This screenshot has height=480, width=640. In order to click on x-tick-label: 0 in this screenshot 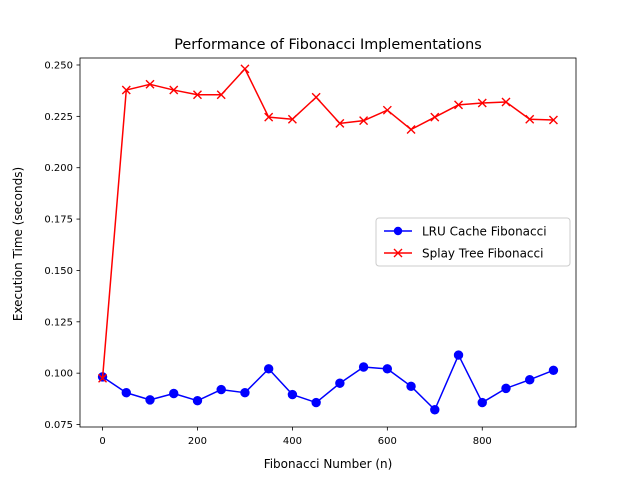, I will do `click(102, 441)`.